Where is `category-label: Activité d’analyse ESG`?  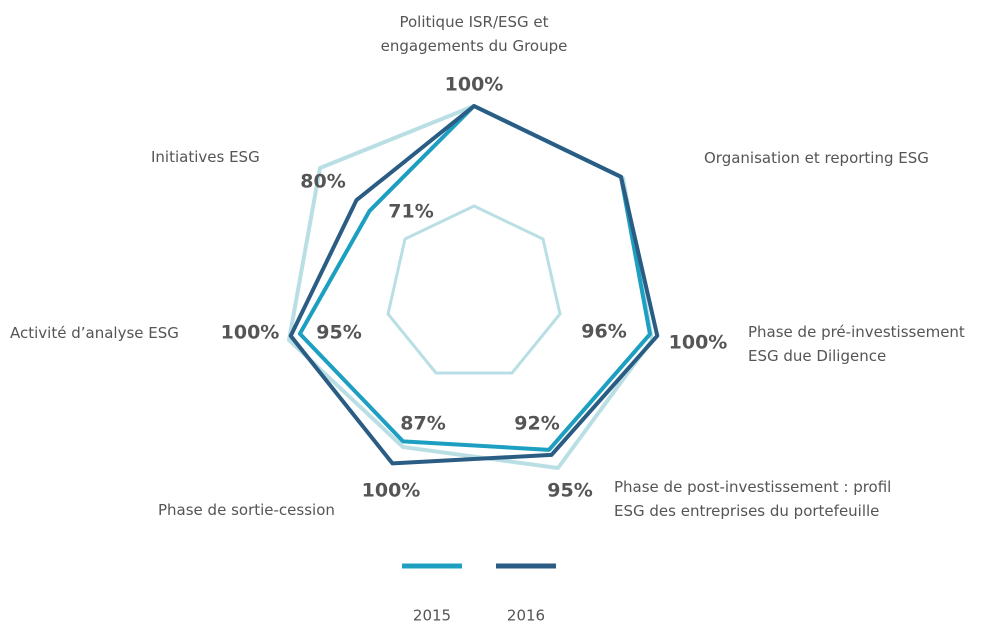 category-label: Activité d’analyse ESG is located at coordinates (94, 333).